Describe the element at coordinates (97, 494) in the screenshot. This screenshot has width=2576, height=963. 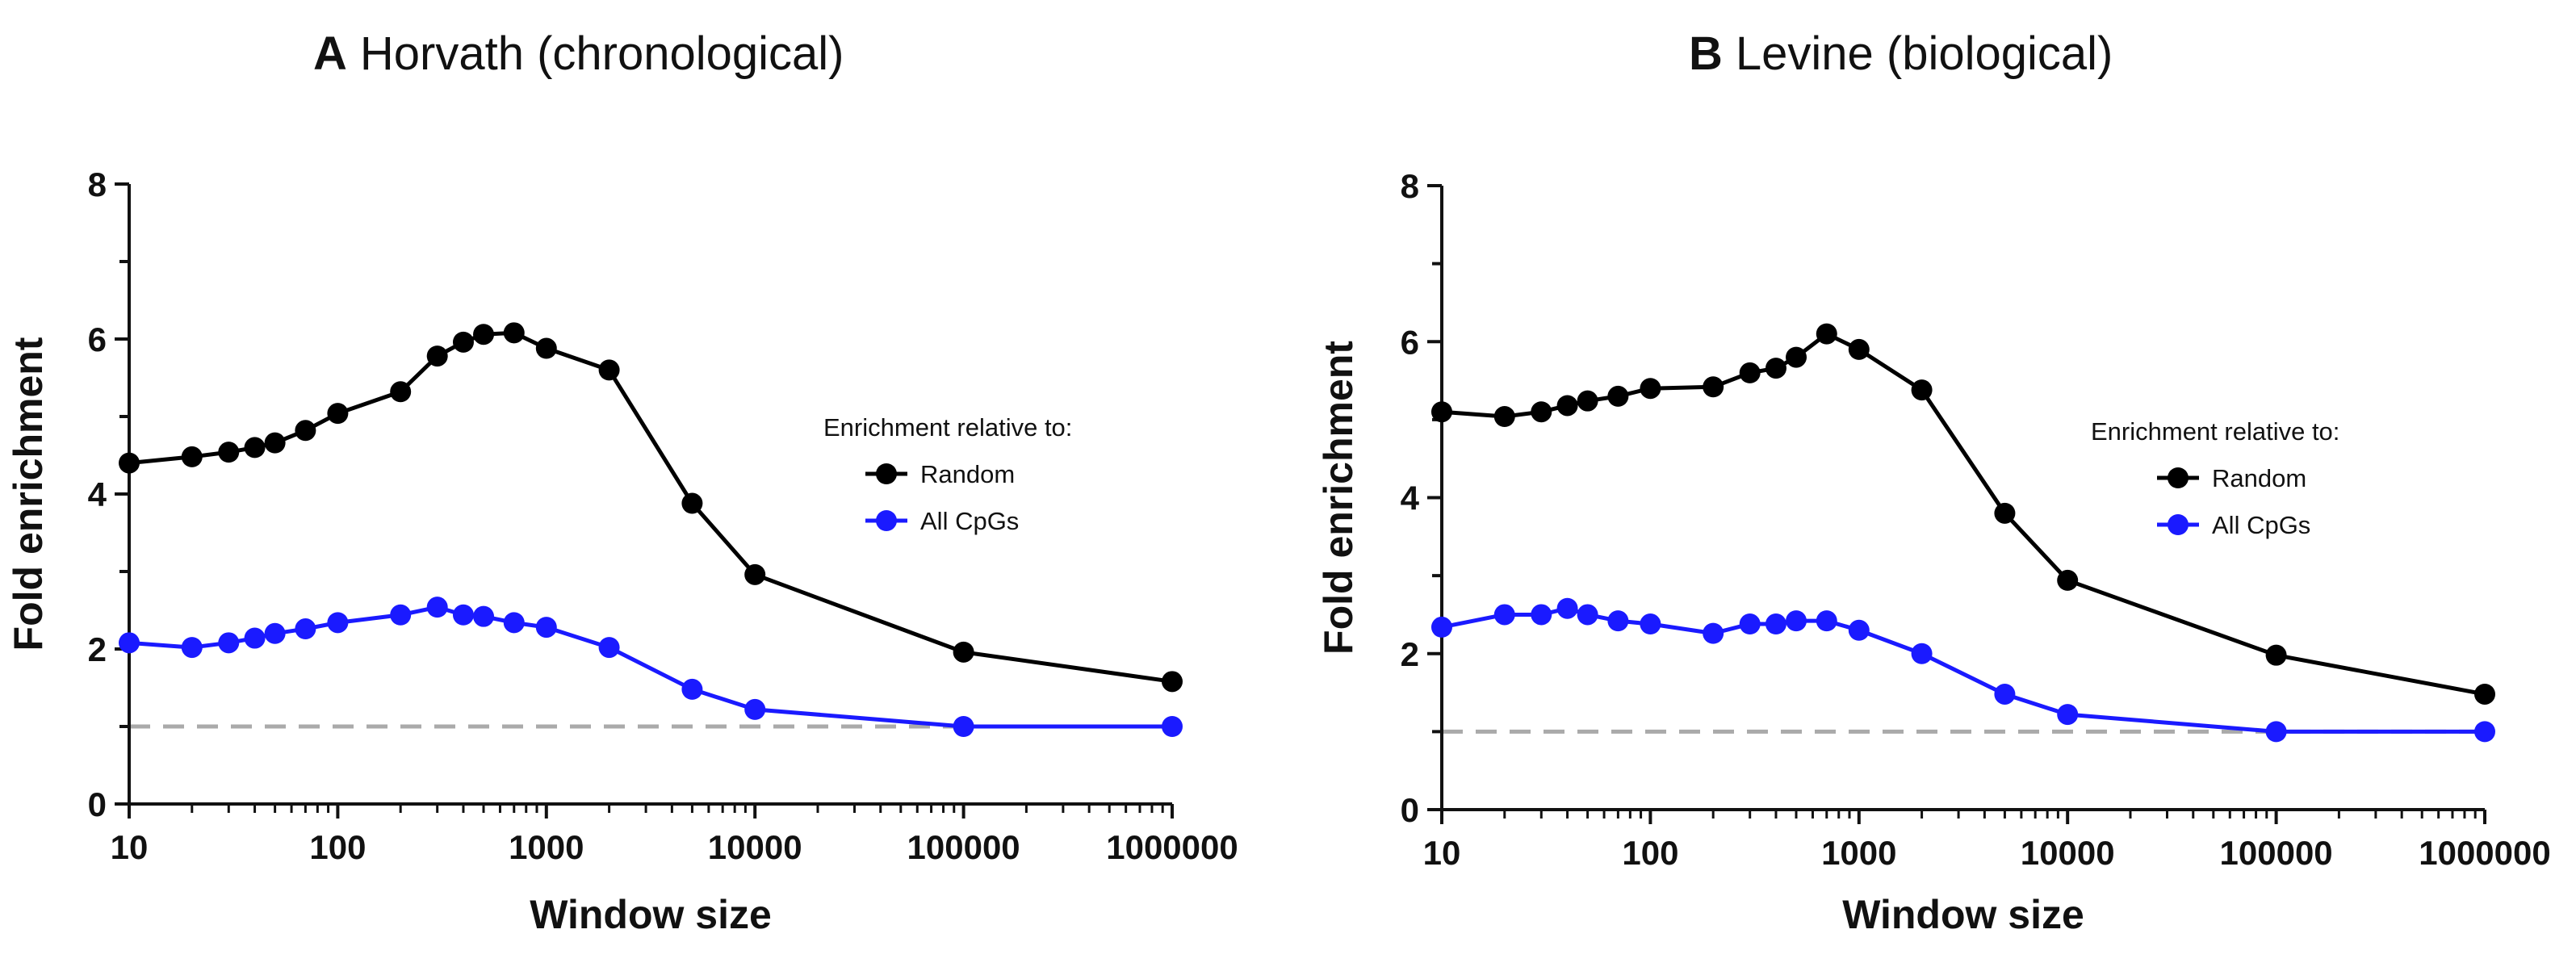
I see `y-tick-label: 4` at that location.